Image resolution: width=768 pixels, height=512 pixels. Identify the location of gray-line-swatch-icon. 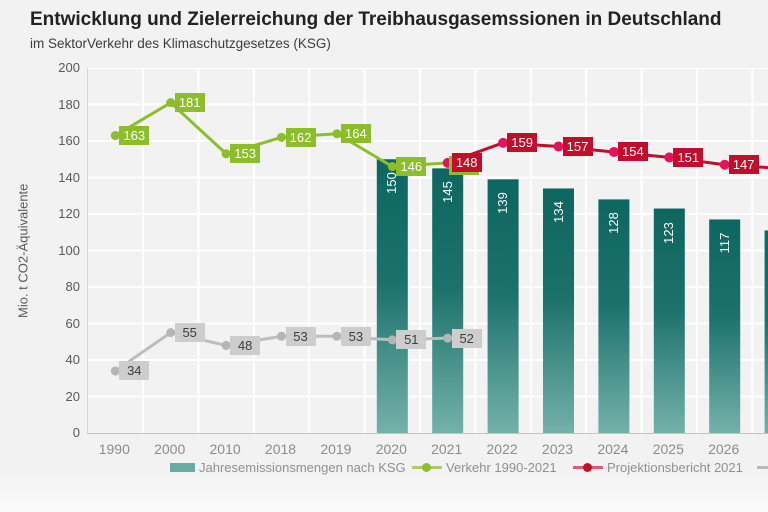
(762, 467).